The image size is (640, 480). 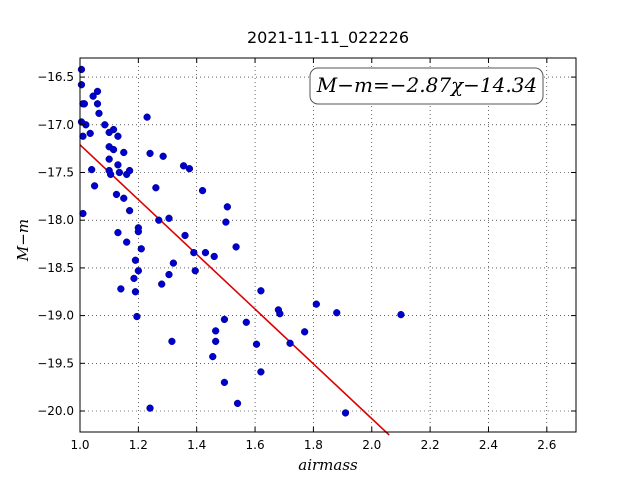 I want to click on y-tick-label: −18.0, so click(x=55, y=220).